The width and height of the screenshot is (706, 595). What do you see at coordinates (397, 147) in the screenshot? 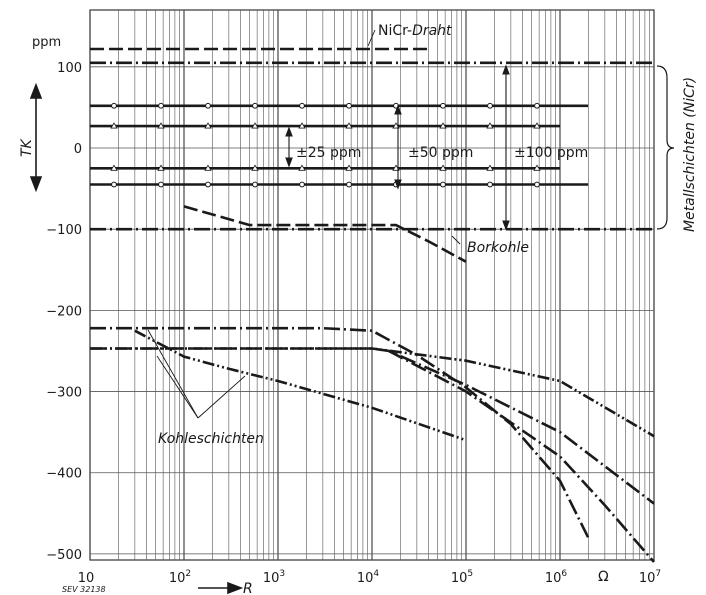
I see `tolerance-arrows` at bounding box center [397, 147].